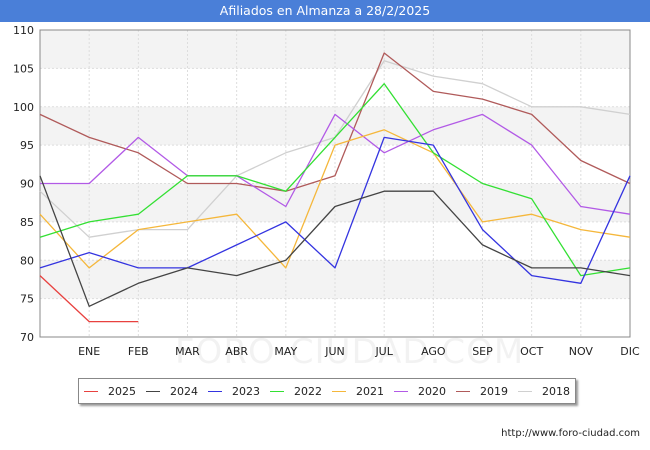  What do you see at coordinates (308, 391) in the screenshot?
I see `legend-label: 2022` at bounding box center [308, 391].